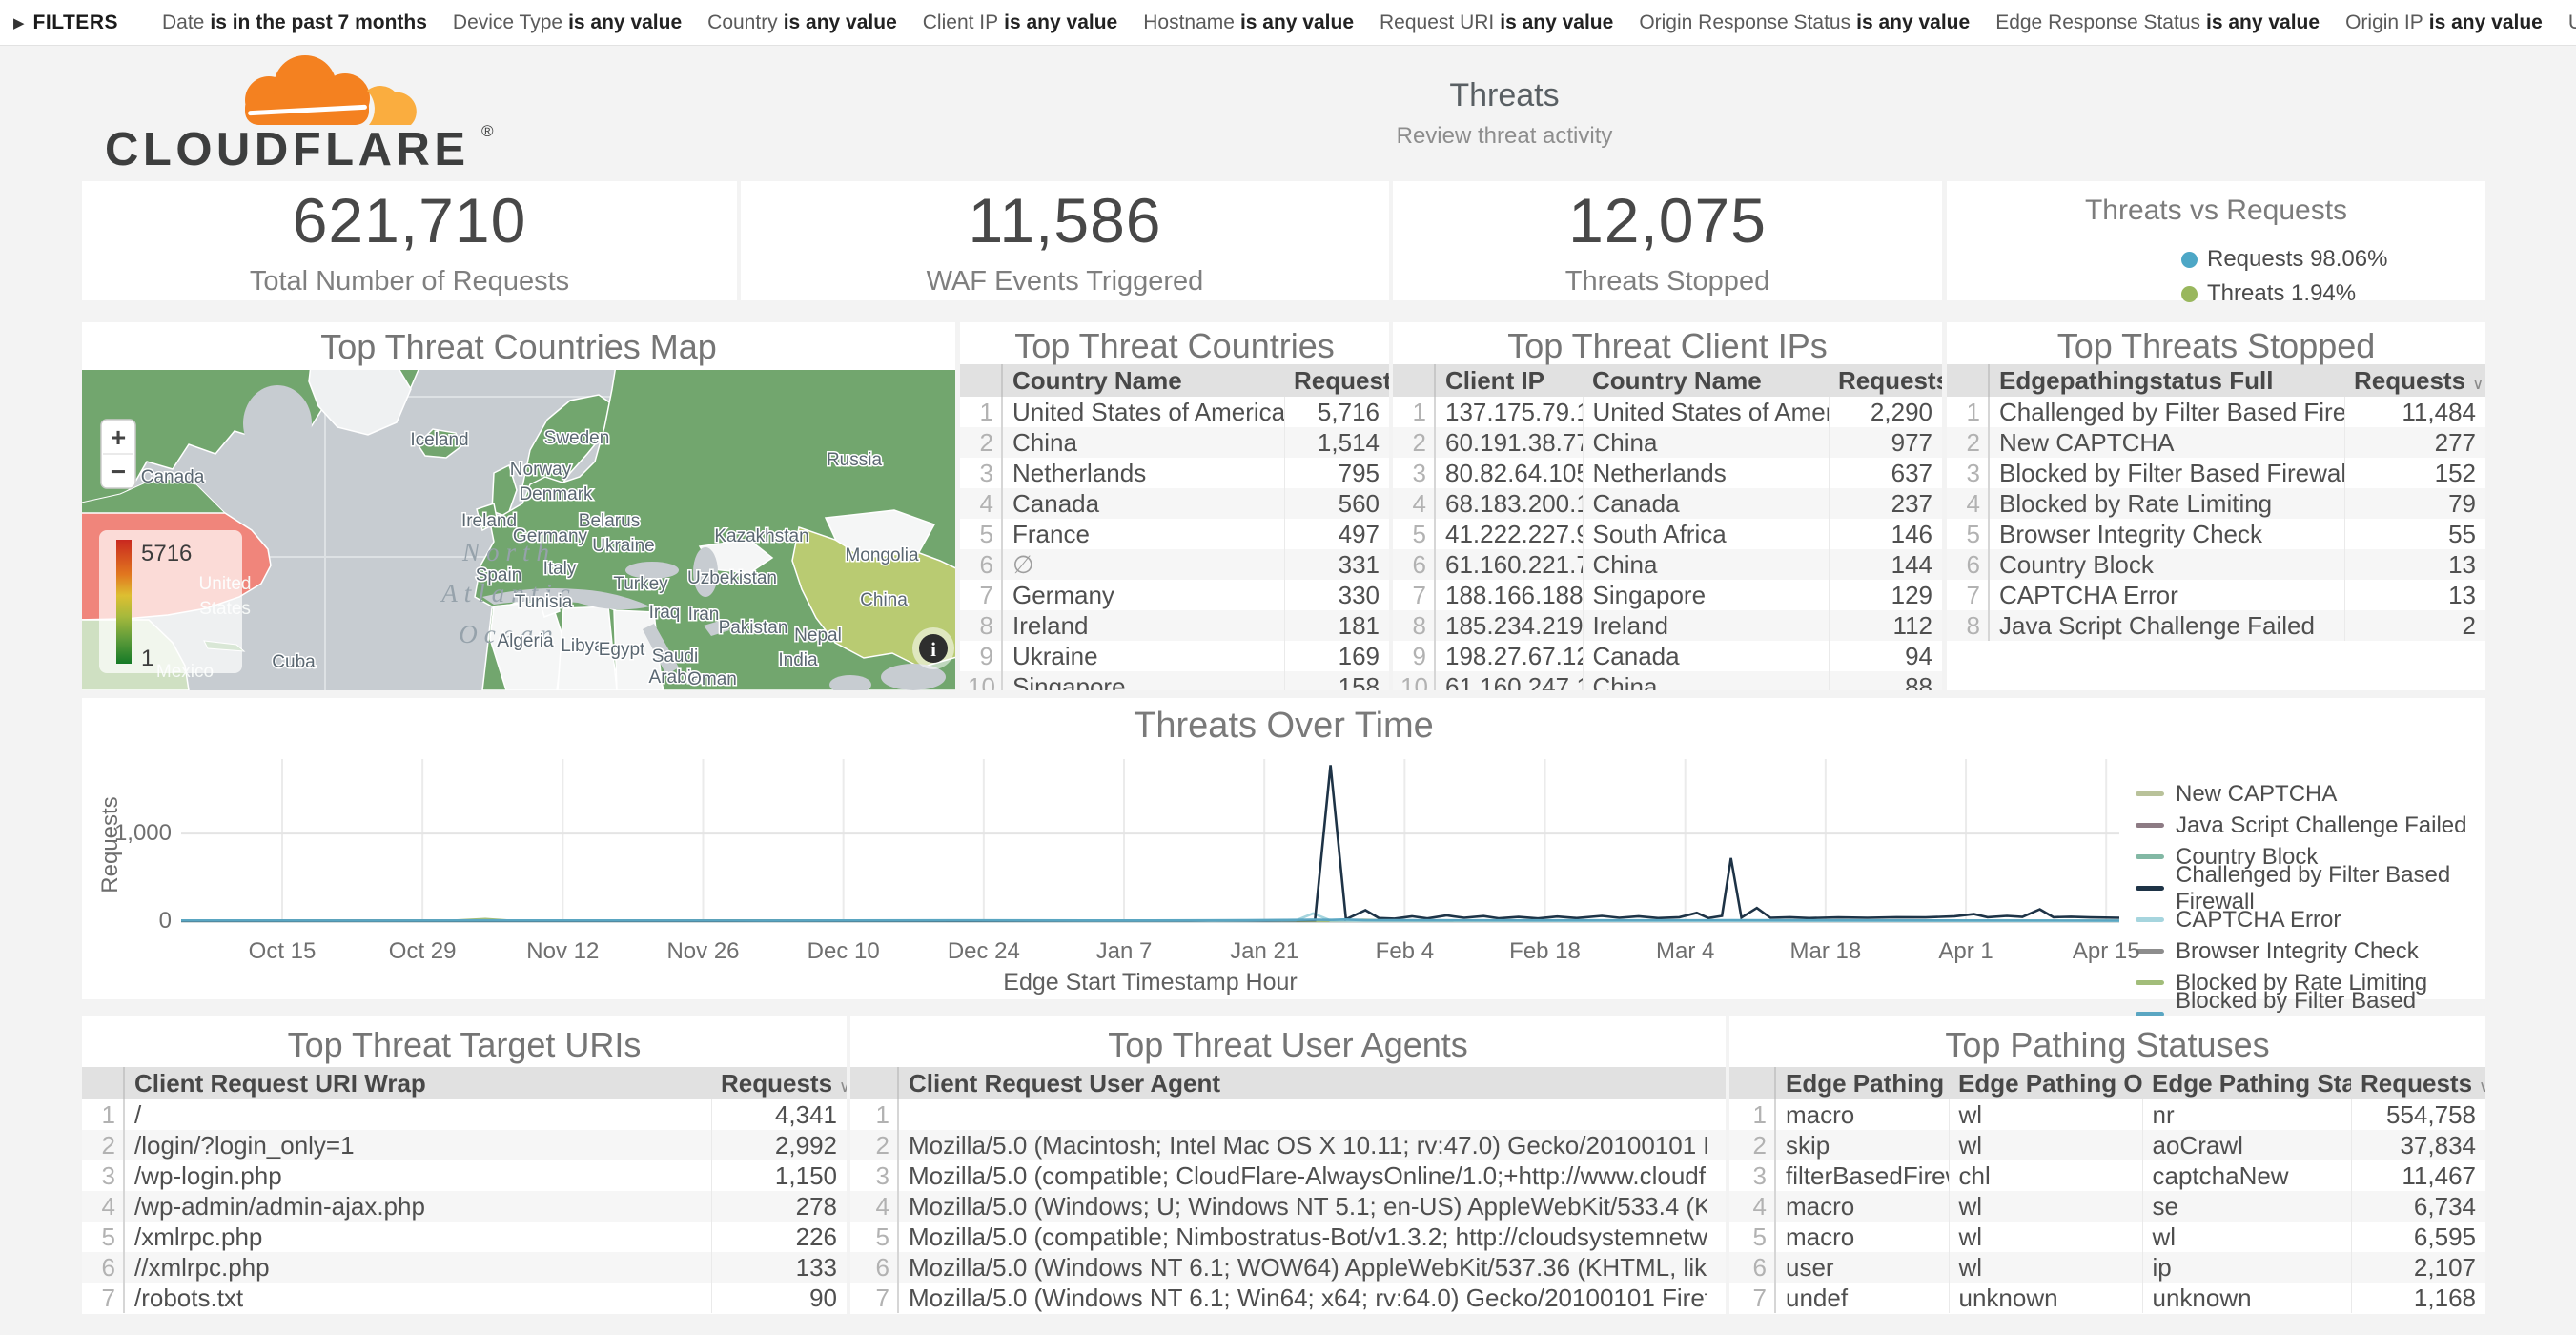 This screenshot has height=1335, width=2576. What do you see at coordinates (2310, 857) in the screenshot?
I see `legend-item: Country Block` at bounding box center [2310, 857].